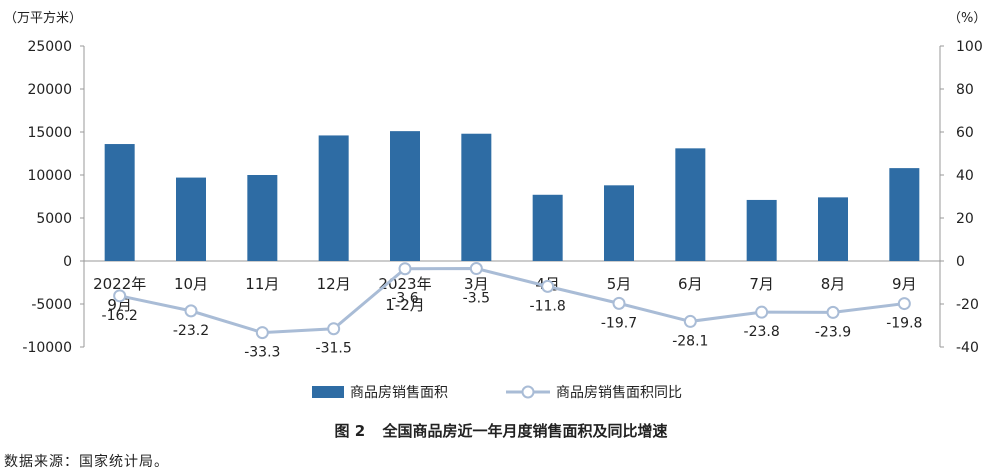 The image size is (1002, 474). Describe the element at coordinates (965, 176) in the screenshot. I see `right-tick-label: 40` at that location.